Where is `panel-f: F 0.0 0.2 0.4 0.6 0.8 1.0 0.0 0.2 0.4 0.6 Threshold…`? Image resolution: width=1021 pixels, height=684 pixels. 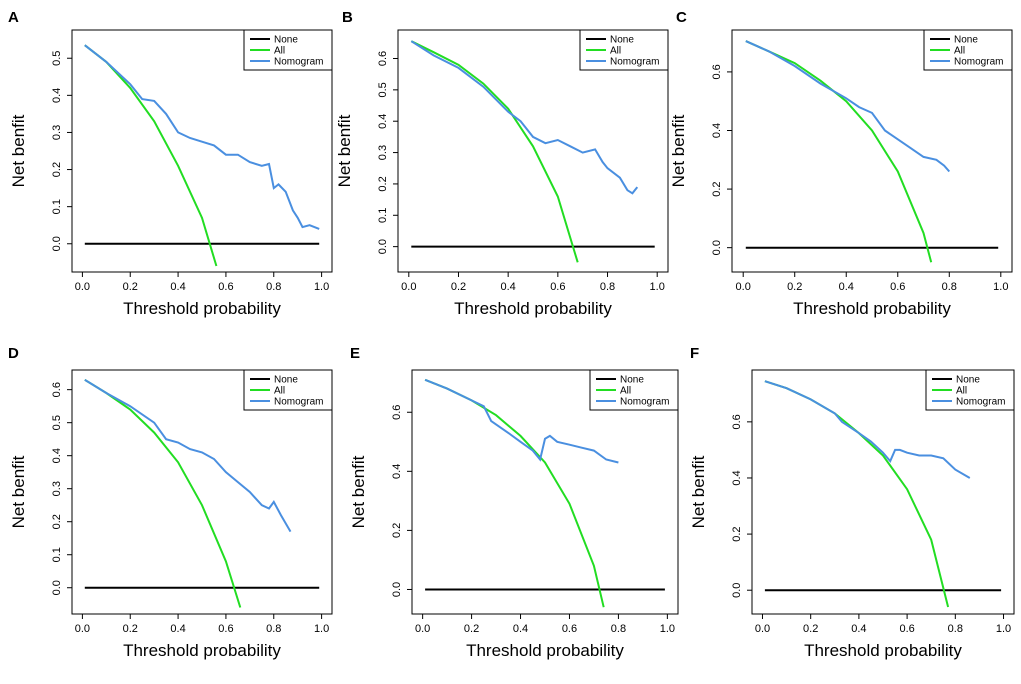 panel-f: F 0.0 0.2 0.4 0.6 0.8 1.0 0.0 0.2 0.4 0.6 Threshold… is located at coordinates (852, 502).